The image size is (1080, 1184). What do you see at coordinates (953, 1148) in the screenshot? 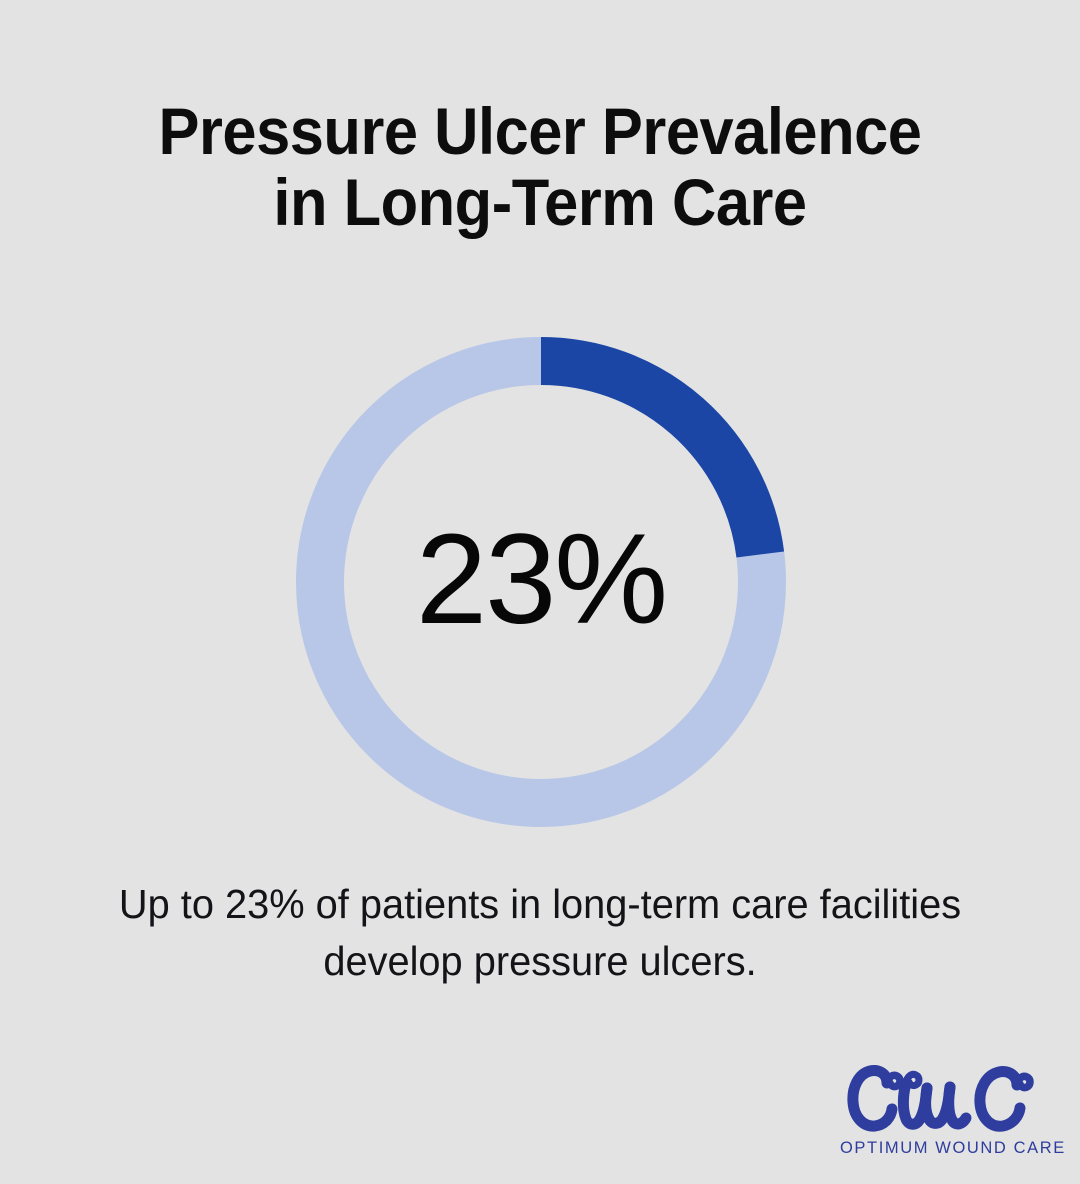
I see `logo-tagline: OPTIMUM WOUND CARE` at bounding box center [953, 1148].